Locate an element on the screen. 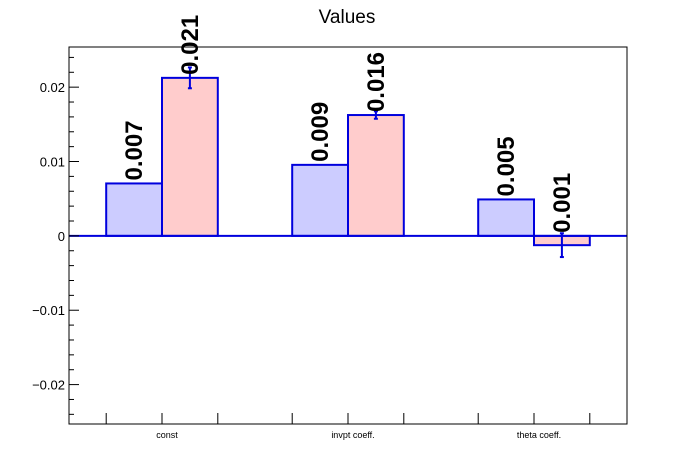 Image resolution: width=696 pixels, height=472 pixels. data-label-s1-1: 0.007 is located at coordinates (134, 150).